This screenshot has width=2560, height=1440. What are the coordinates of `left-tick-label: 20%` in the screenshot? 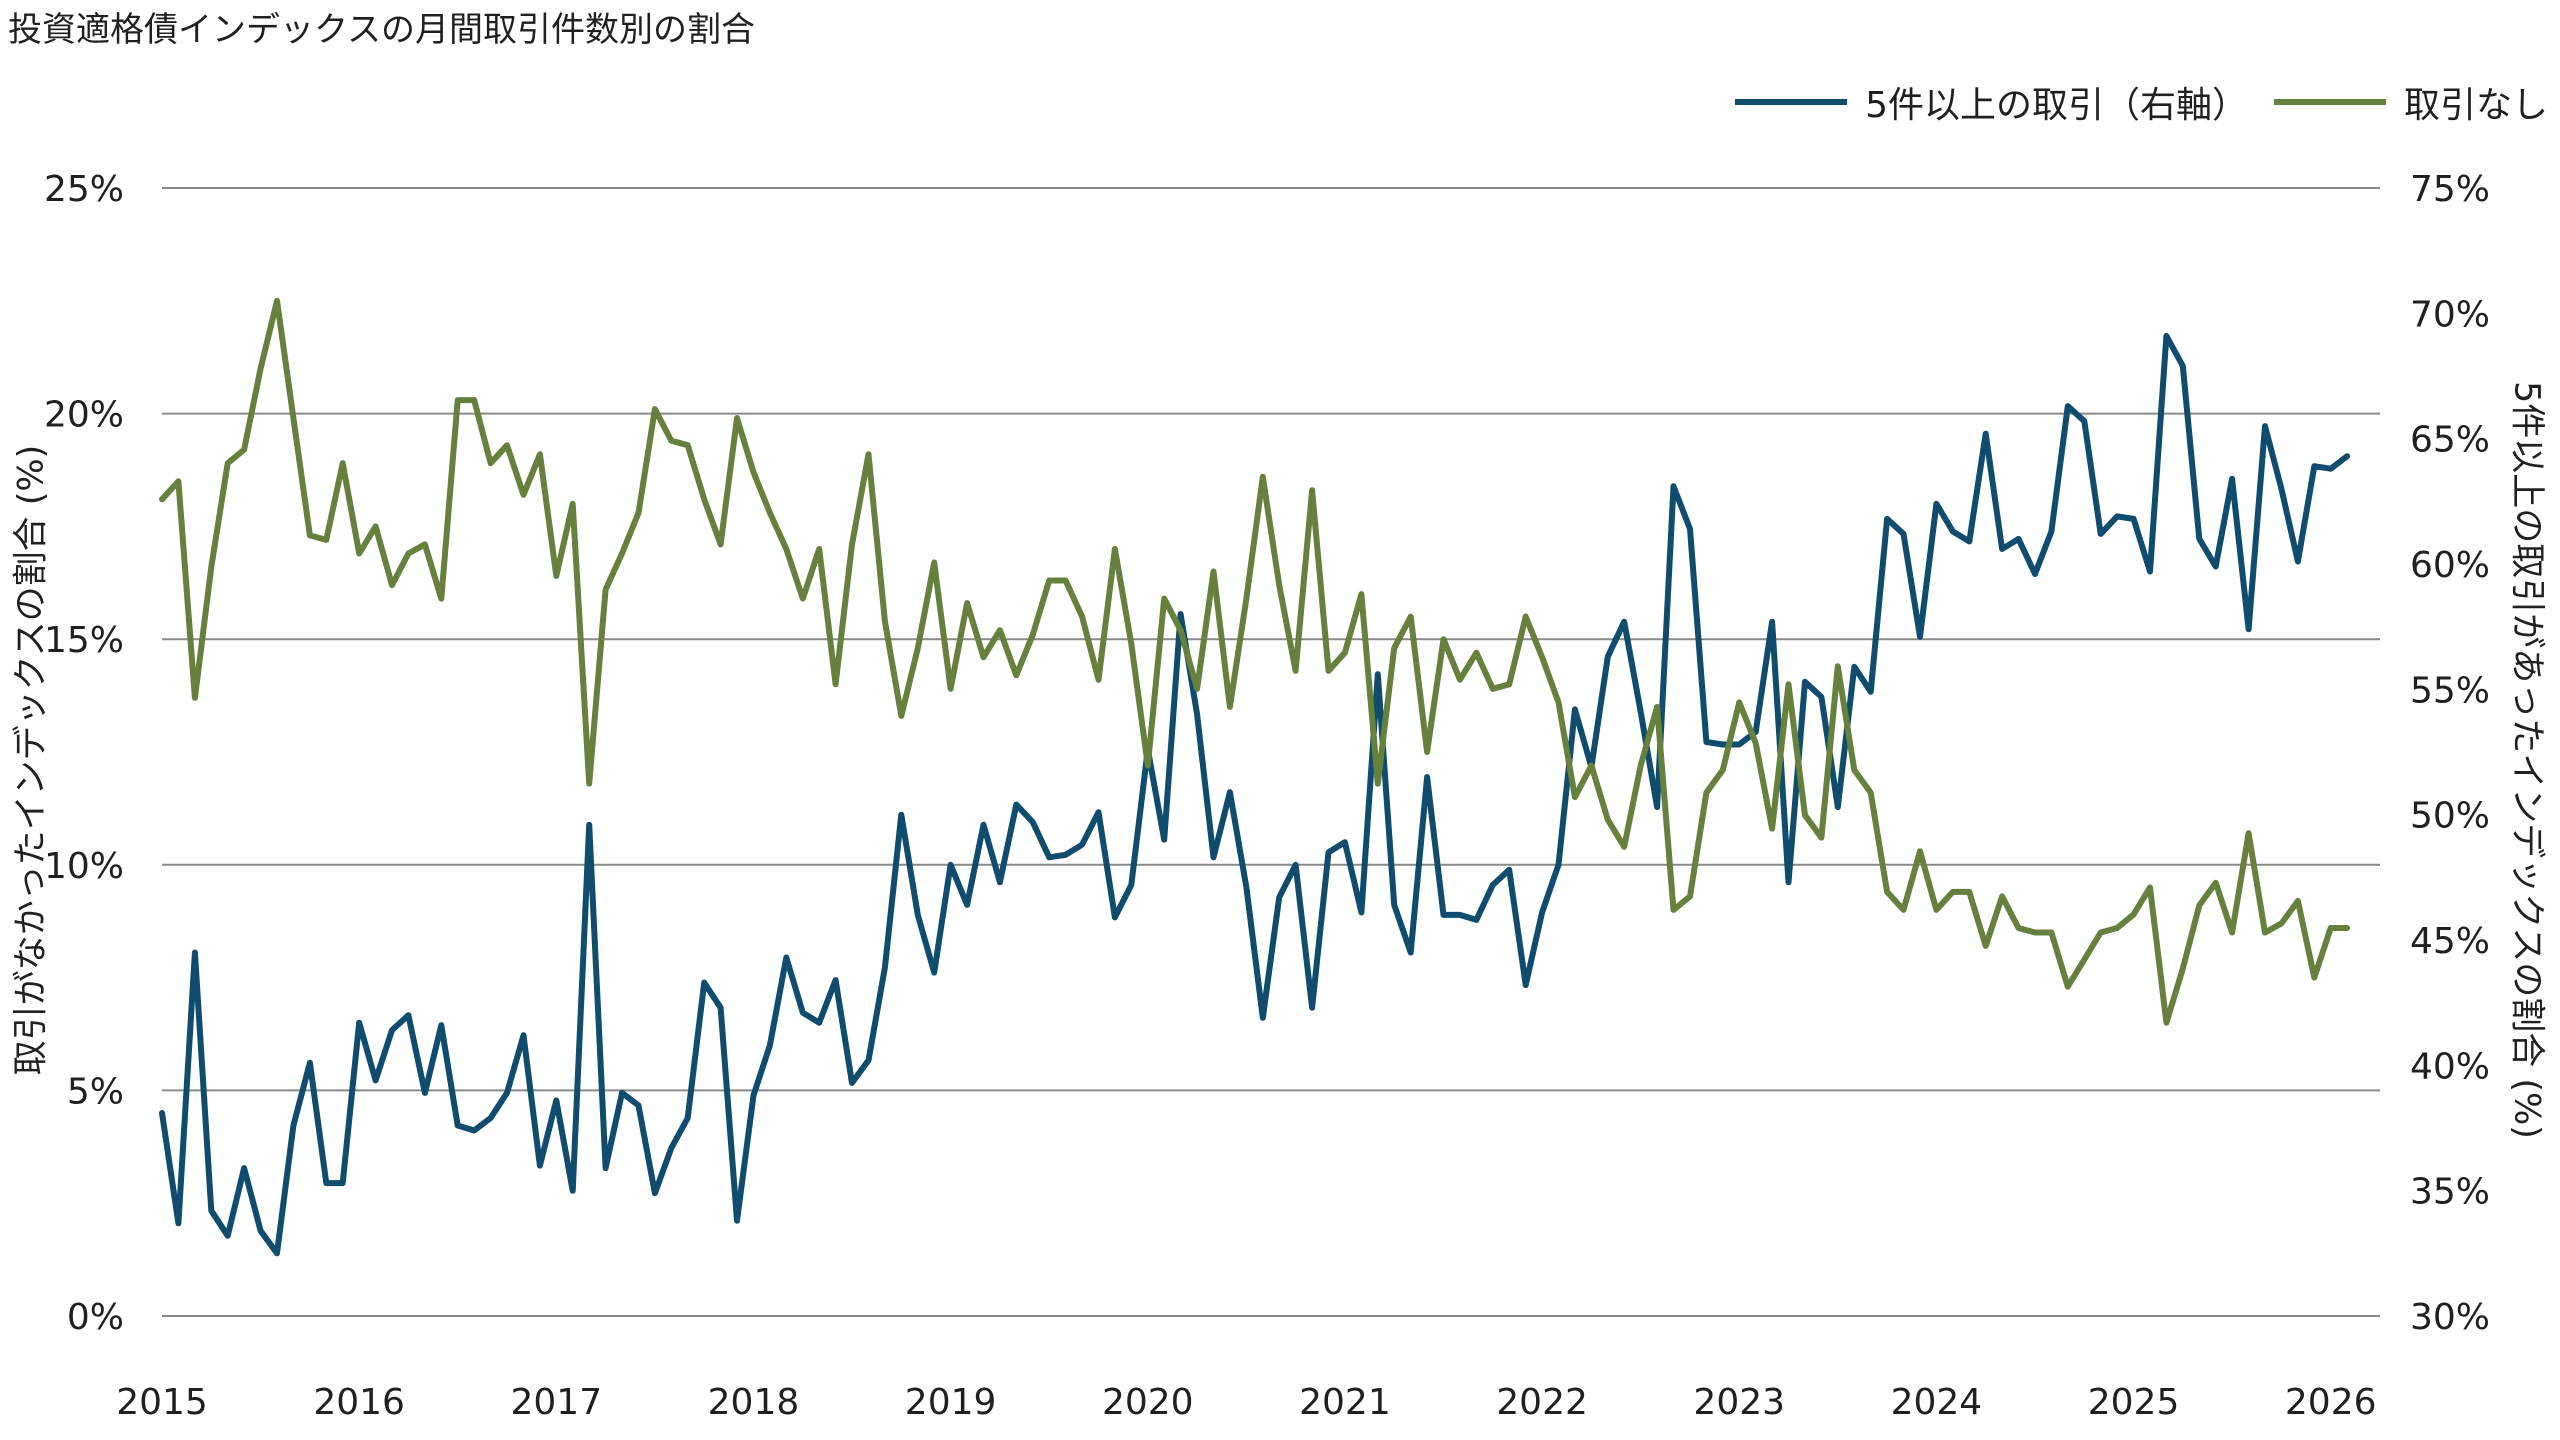 It's located at (84, 415).